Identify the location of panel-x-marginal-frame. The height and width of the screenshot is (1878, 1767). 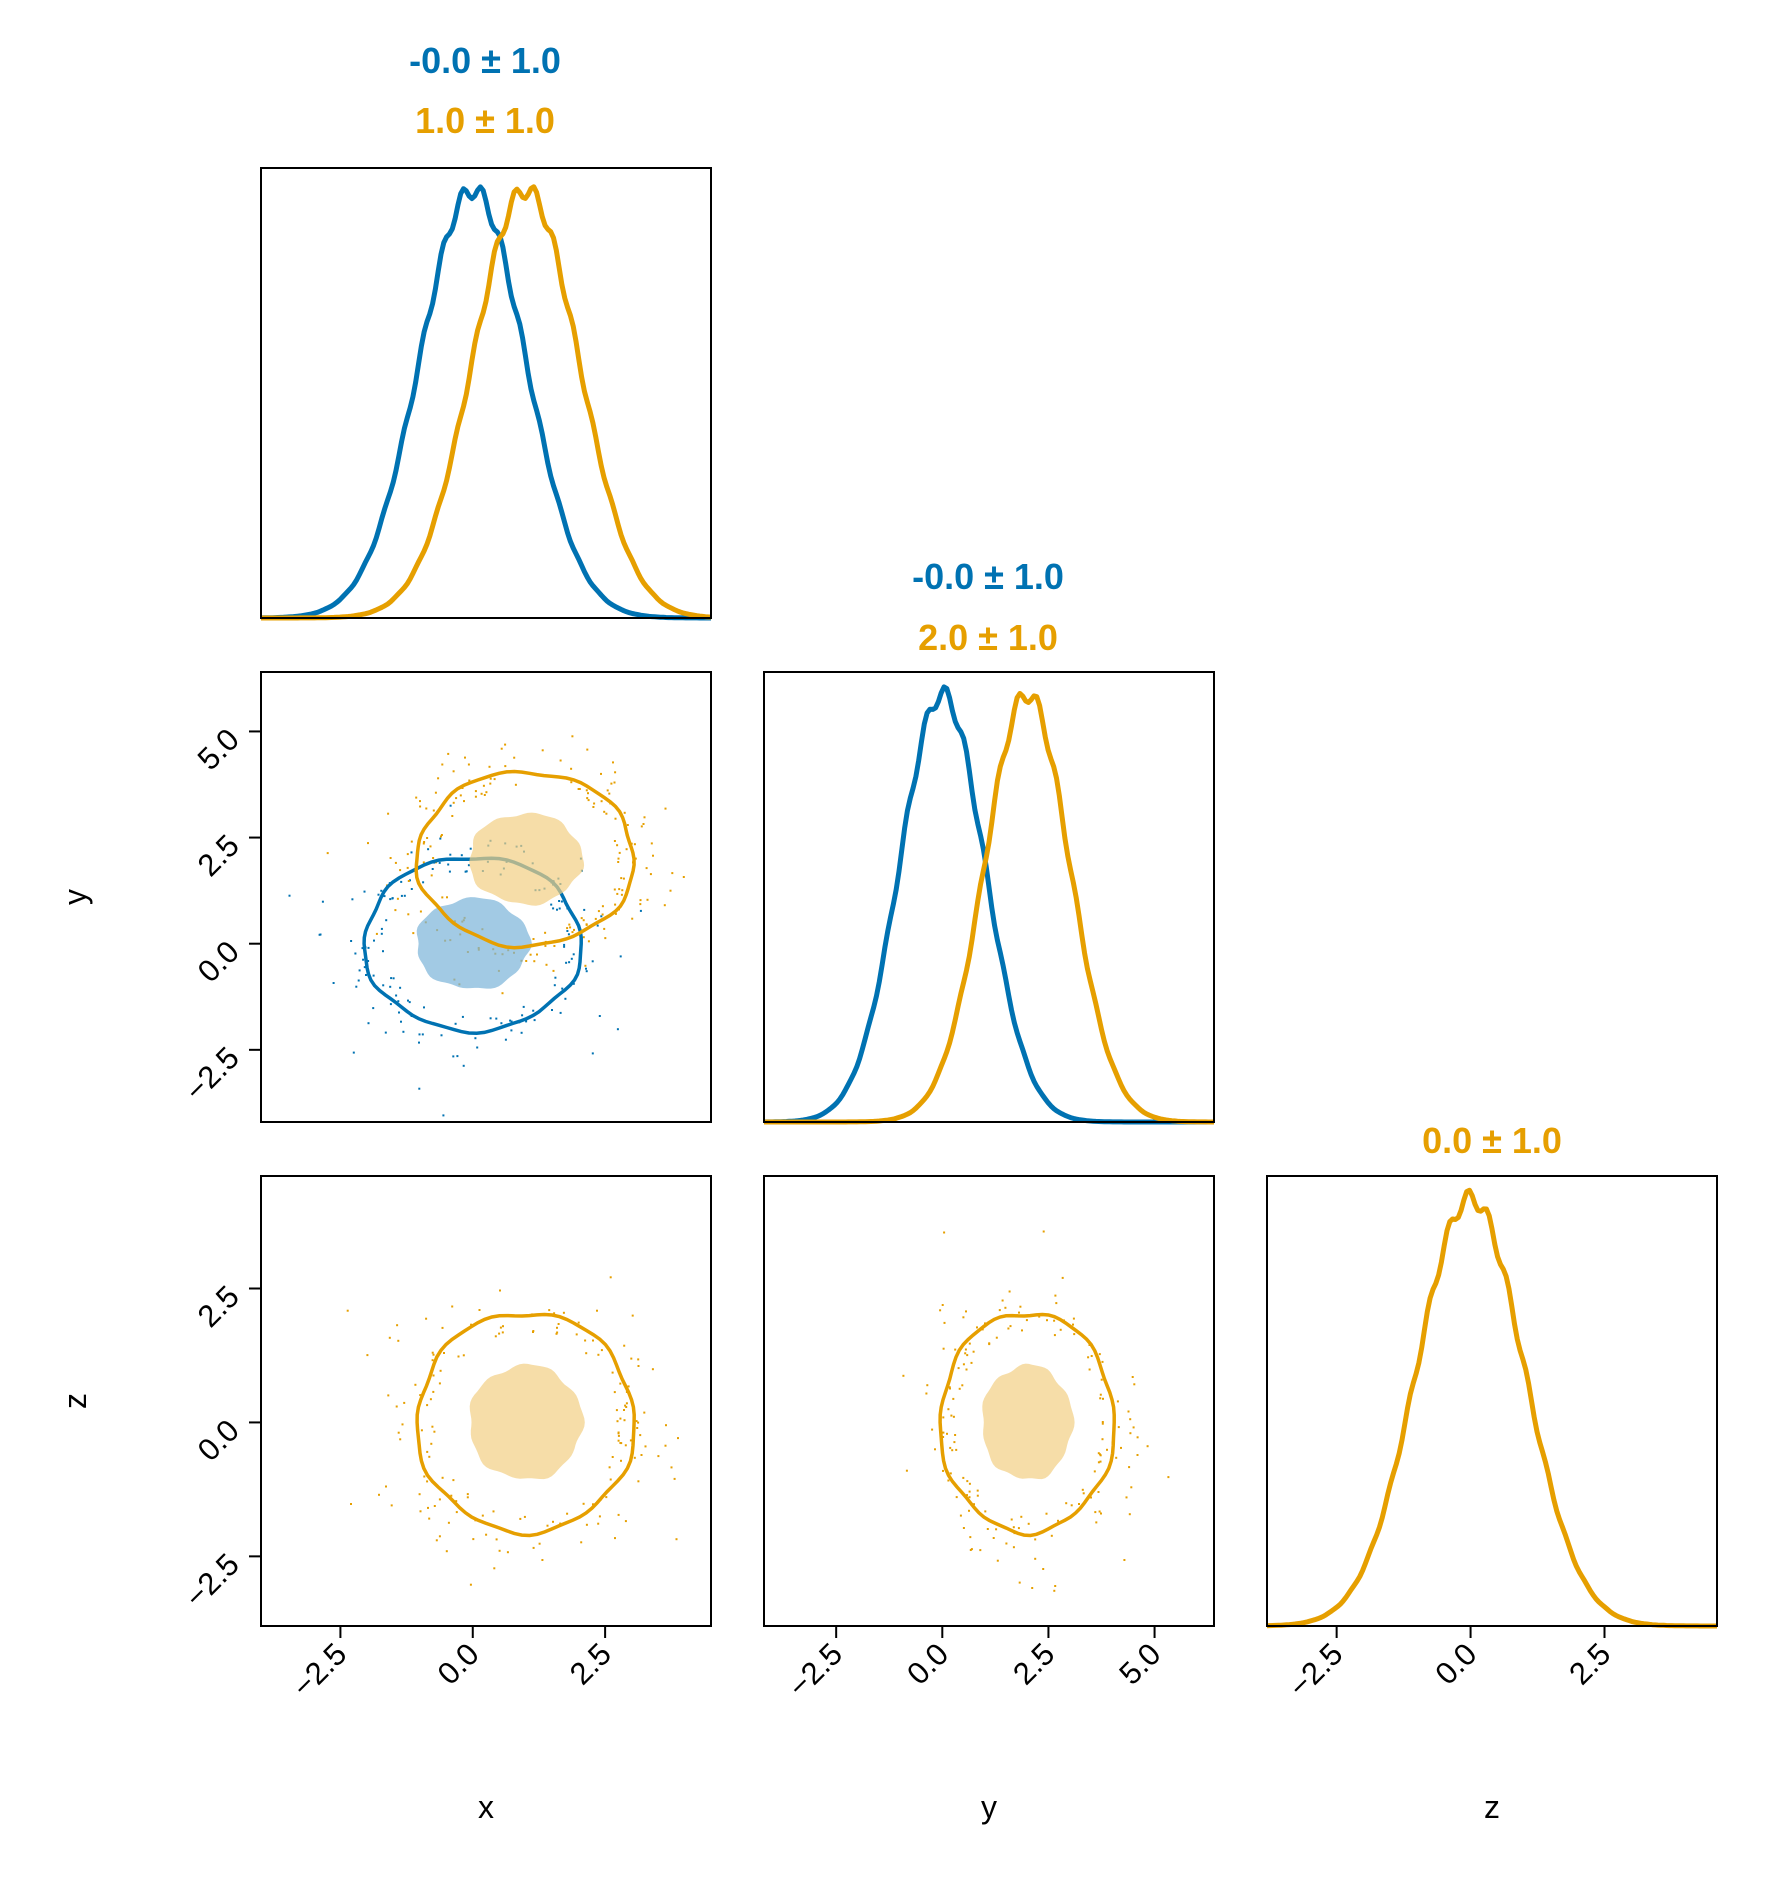
(486, 393).